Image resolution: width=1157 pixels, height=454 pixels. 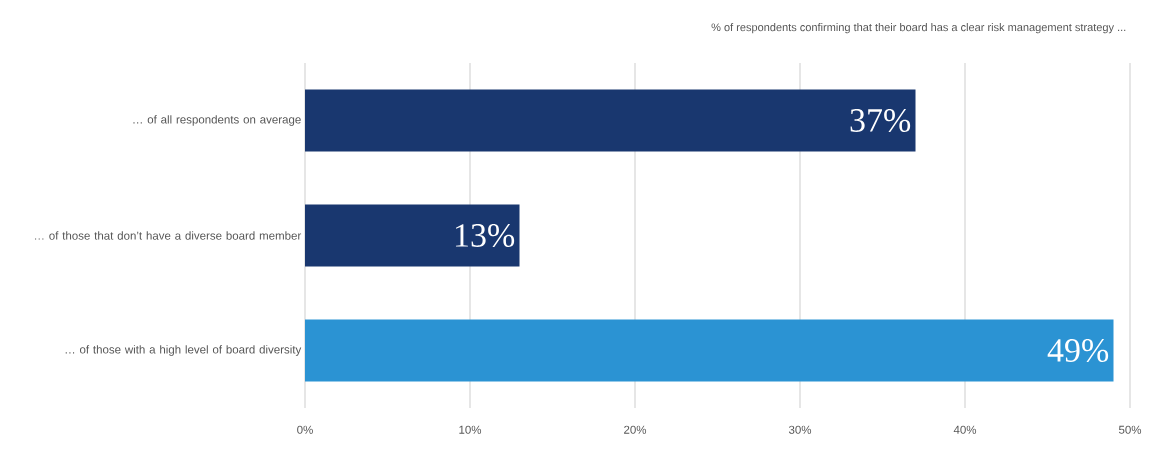 I want to click on data-label: 37%, so click(x=880, y=120).